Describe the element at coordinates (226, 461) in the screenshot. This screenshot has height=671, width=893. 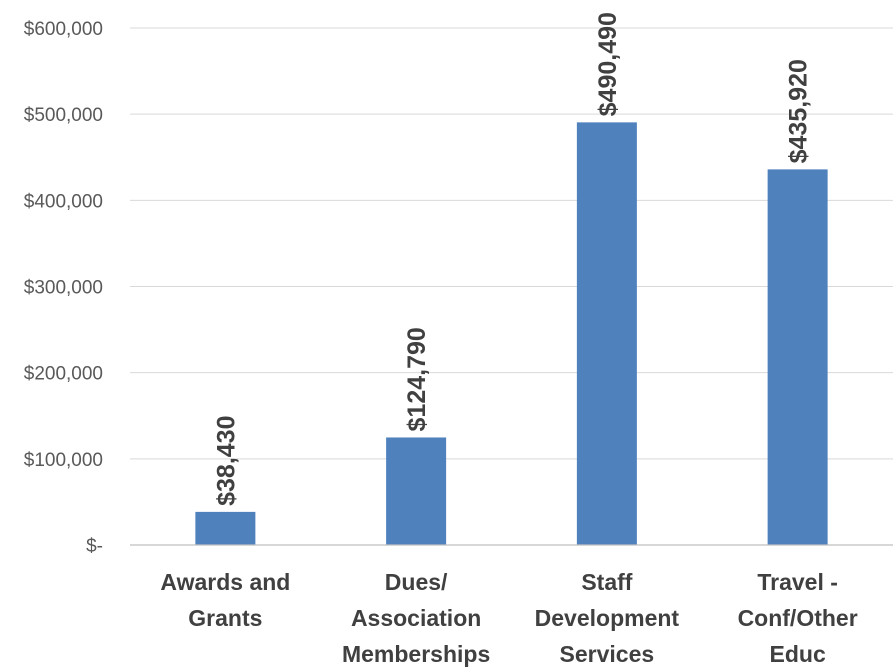
I see `data-label: $38,430` at that location.